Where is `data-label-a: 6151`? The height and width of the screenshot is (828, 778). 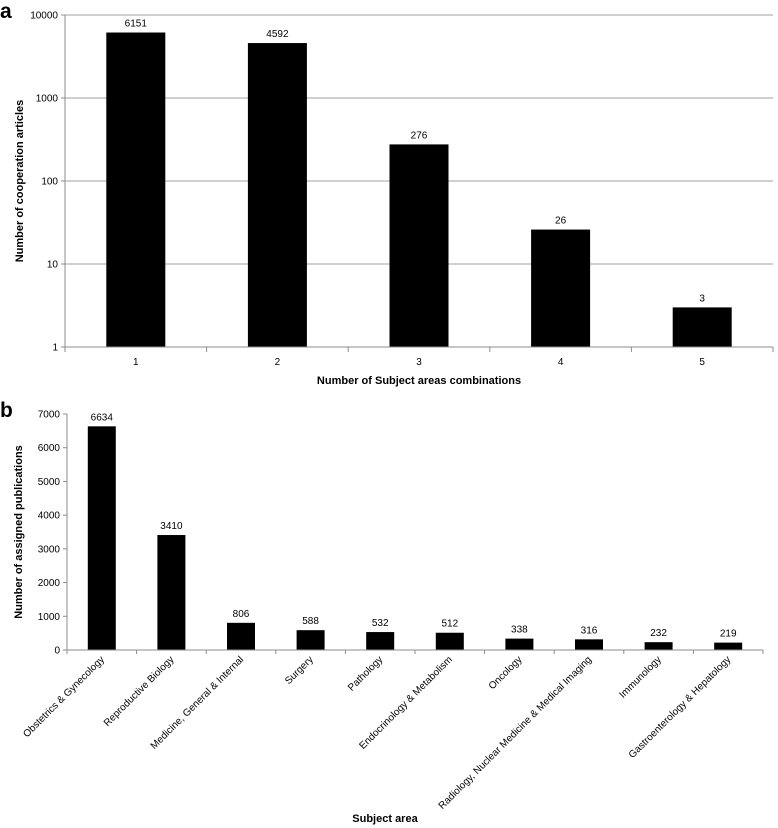 data-label-a: 6151 is located at coordinates (136, 24).